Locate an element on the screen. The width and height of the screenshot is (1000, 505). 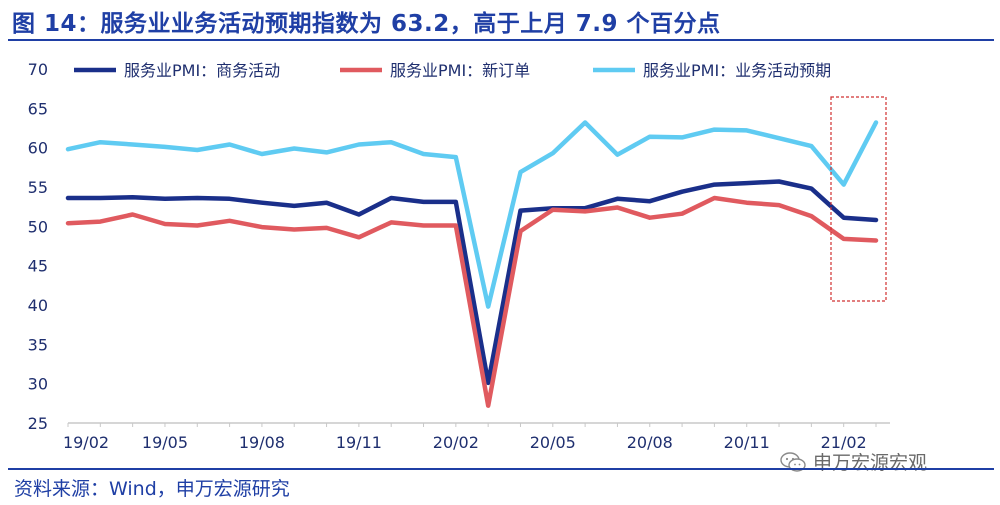
x-tick-label: 20/11 is located at coordinates (747, 442).